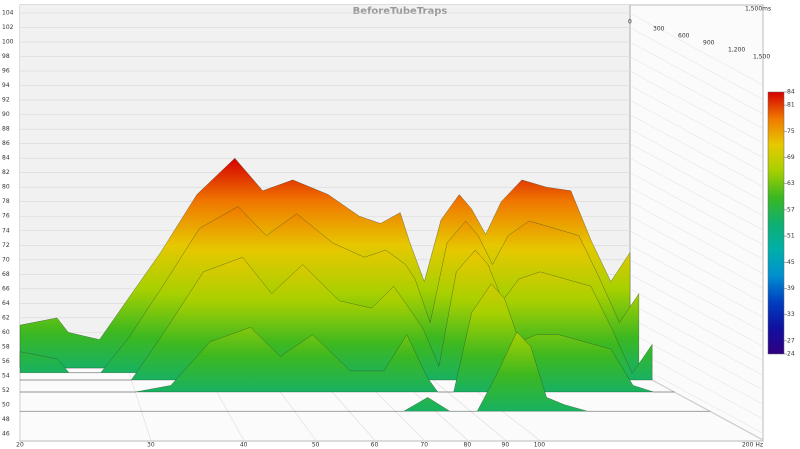 This screenshot has height=449, width=800. What do you see at coordinates (6, 419) in the screenshot?
I see `y-tick-label: 48` at bounding box center [6, 419].